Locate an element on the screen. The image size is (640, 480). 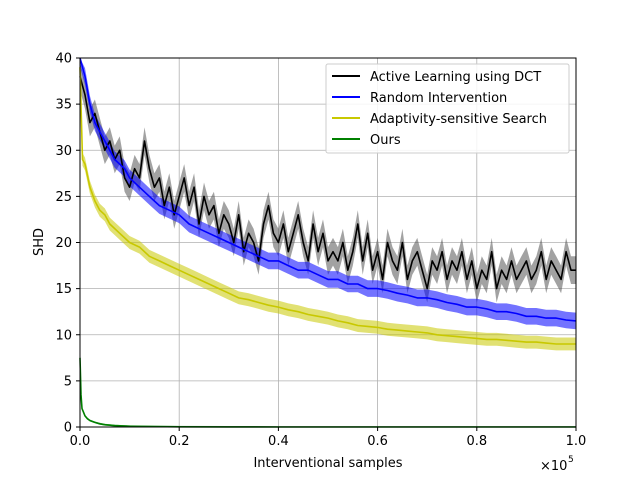
y-tick-label: 25 is located at coordinates (63, 197).